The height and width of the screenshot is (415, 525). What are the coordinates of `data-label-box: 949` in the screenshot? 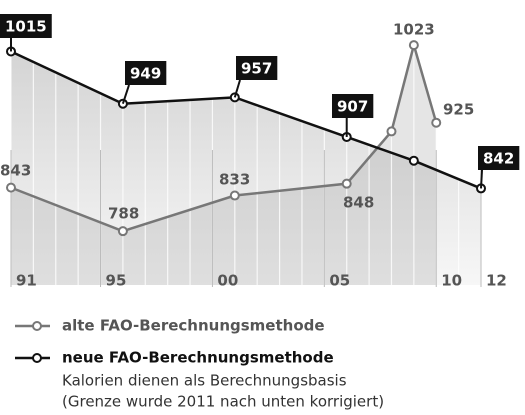 It's located at (146, 73).